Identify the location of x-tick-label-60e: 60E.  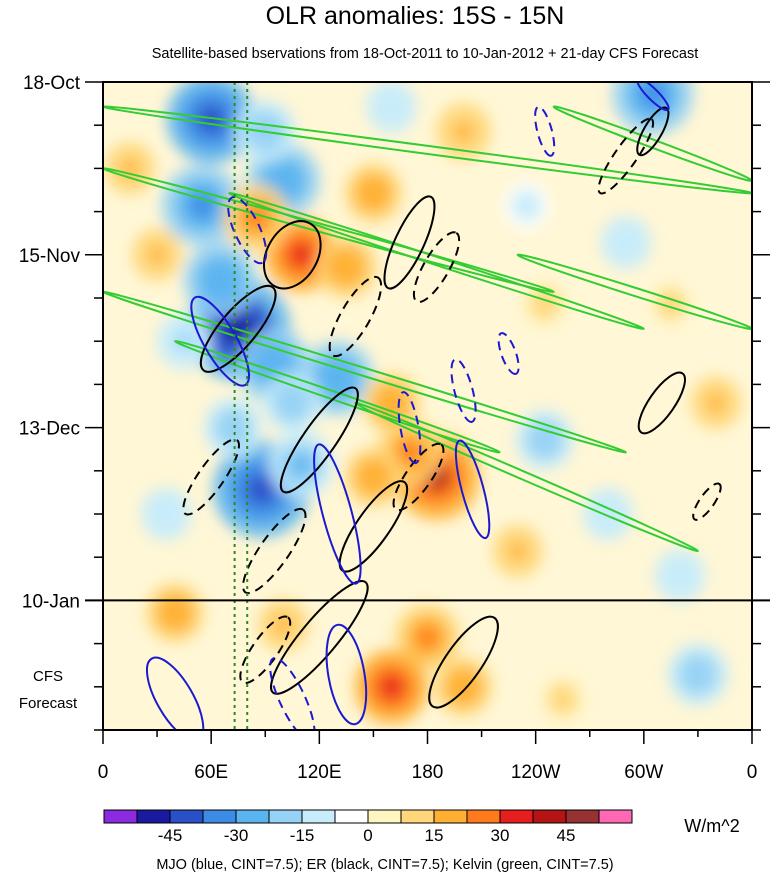
(211, 772).